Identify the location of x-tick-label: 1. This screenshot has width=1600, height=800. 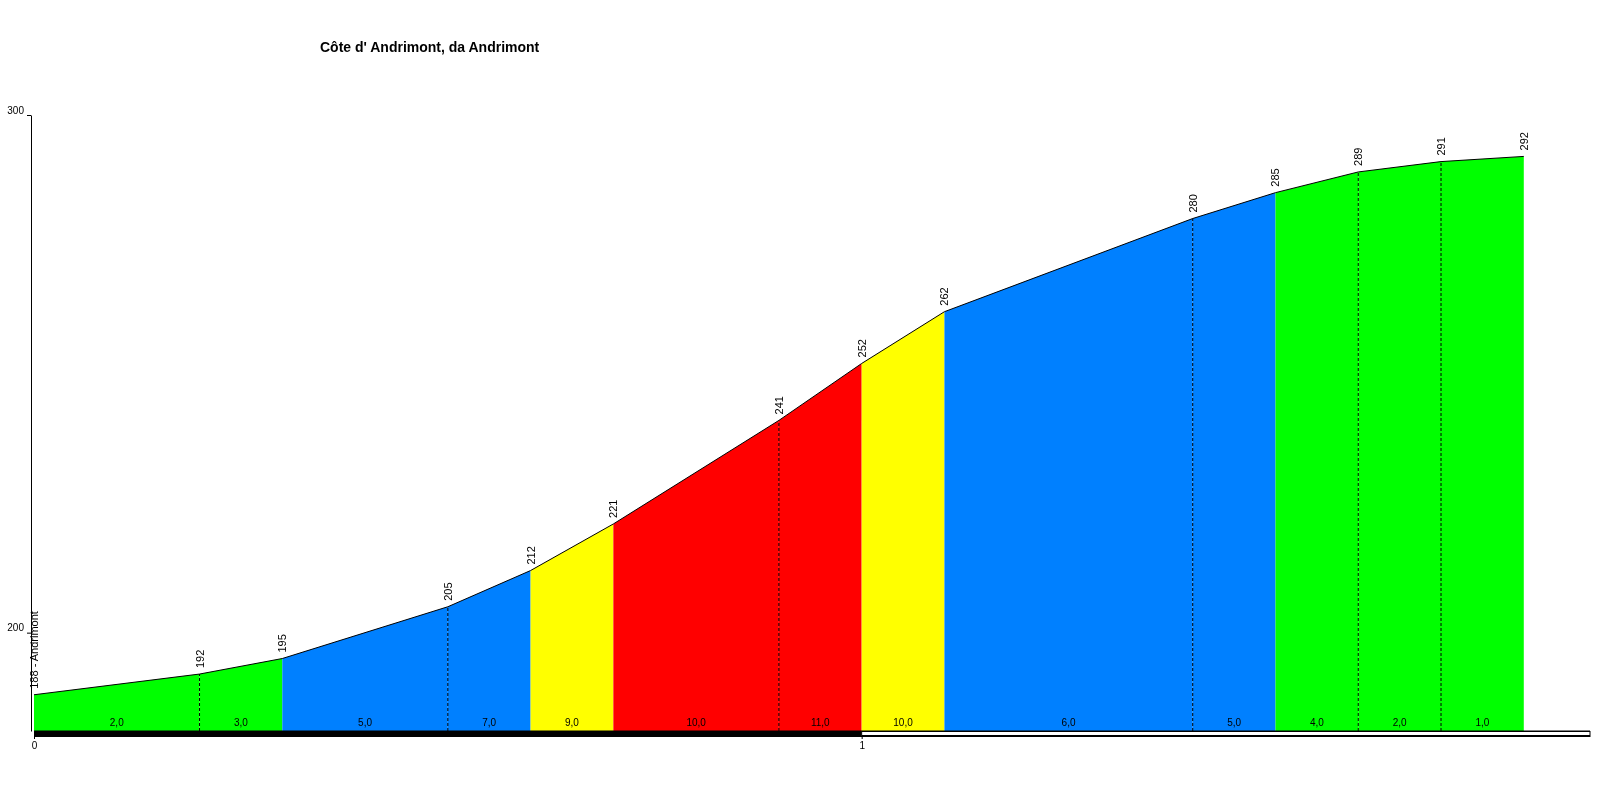
(862, 746).